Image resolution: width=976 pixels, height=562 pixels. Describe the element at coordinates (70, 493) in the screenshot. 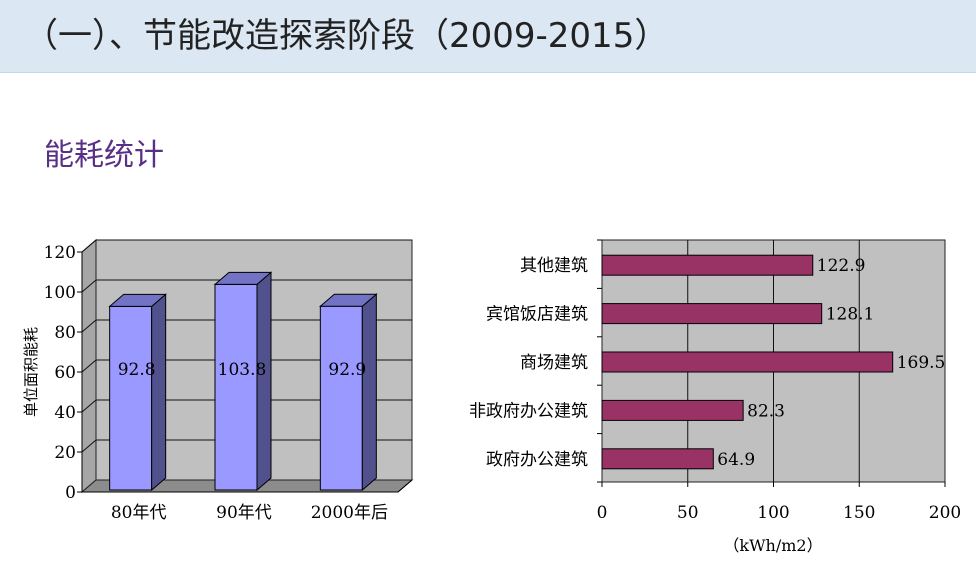

I see `y-tick-label: 0` at that location.